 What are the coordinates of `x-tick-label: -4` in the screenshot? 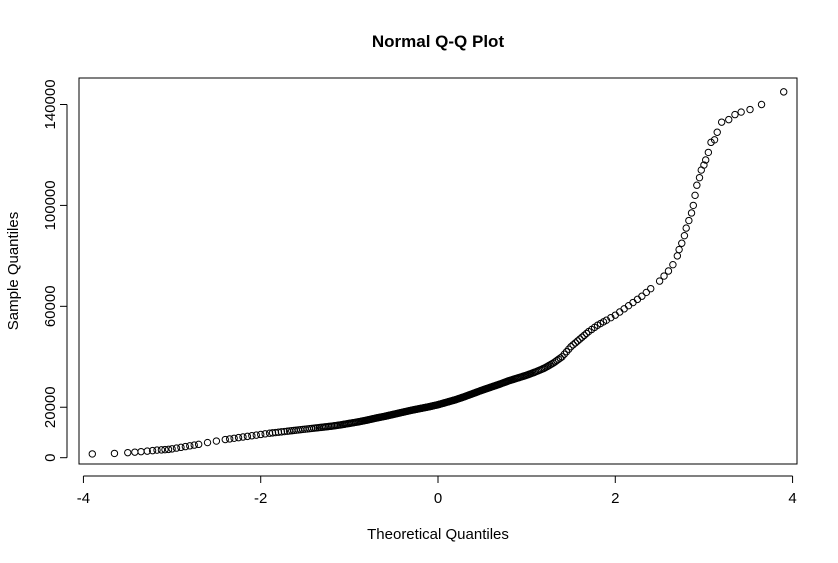 It's located at (83, 498).